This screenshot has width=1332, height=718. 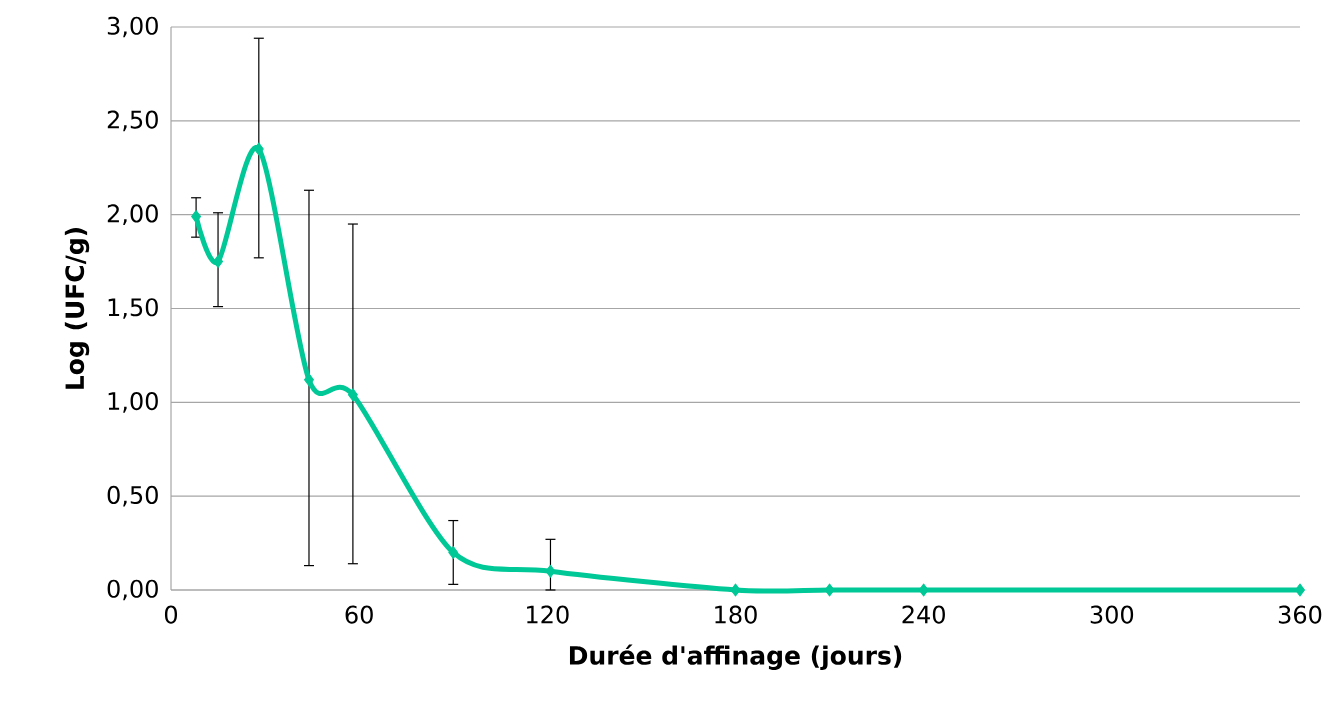 What do you see at coordinates (1112, 614) in the screenshot?
I see `x-tick-label: 300` at bounding box center [1112, 614].